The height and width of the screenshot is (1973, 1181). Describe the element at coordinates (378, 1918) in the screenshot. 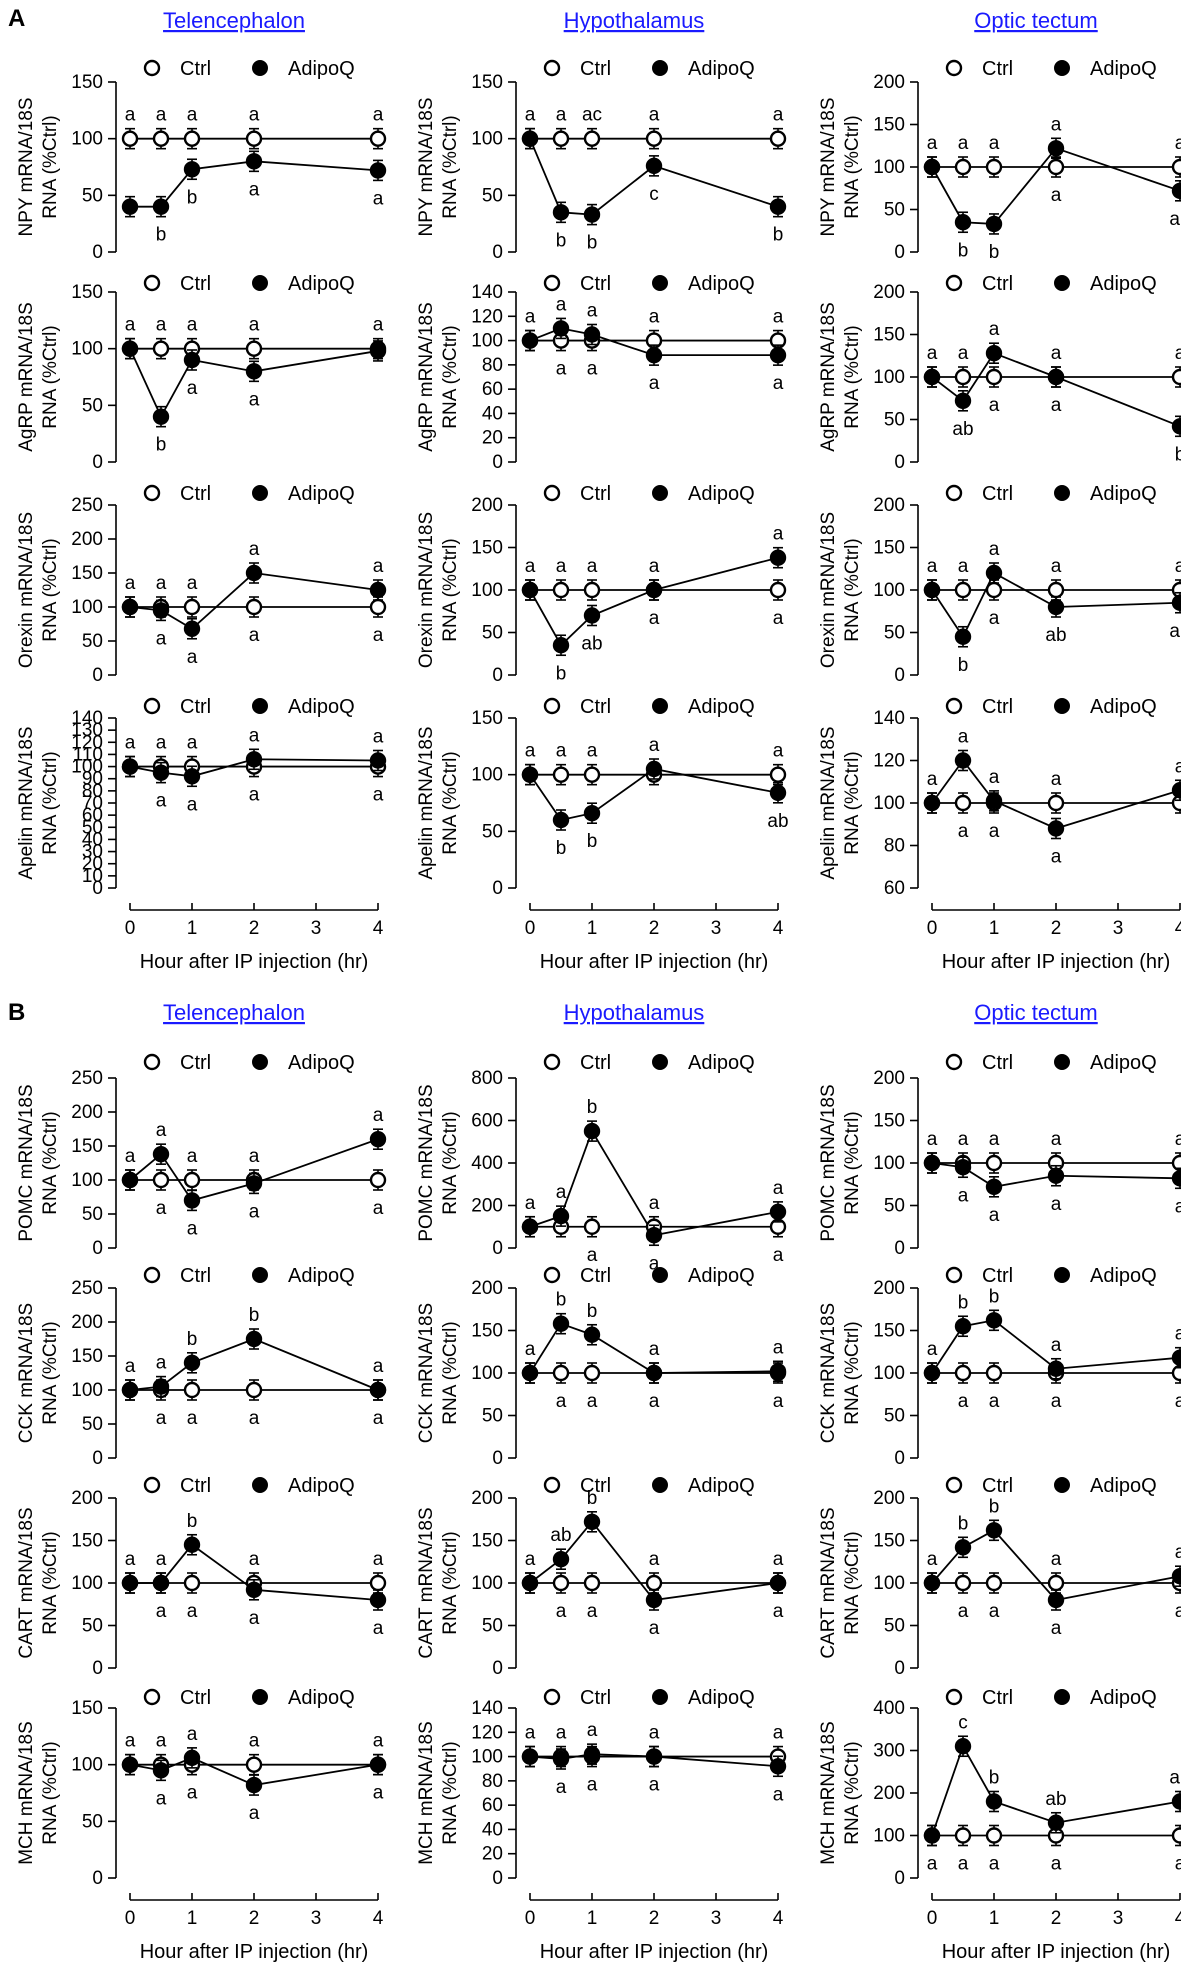

I see `x-tick-label: 4` at that location.